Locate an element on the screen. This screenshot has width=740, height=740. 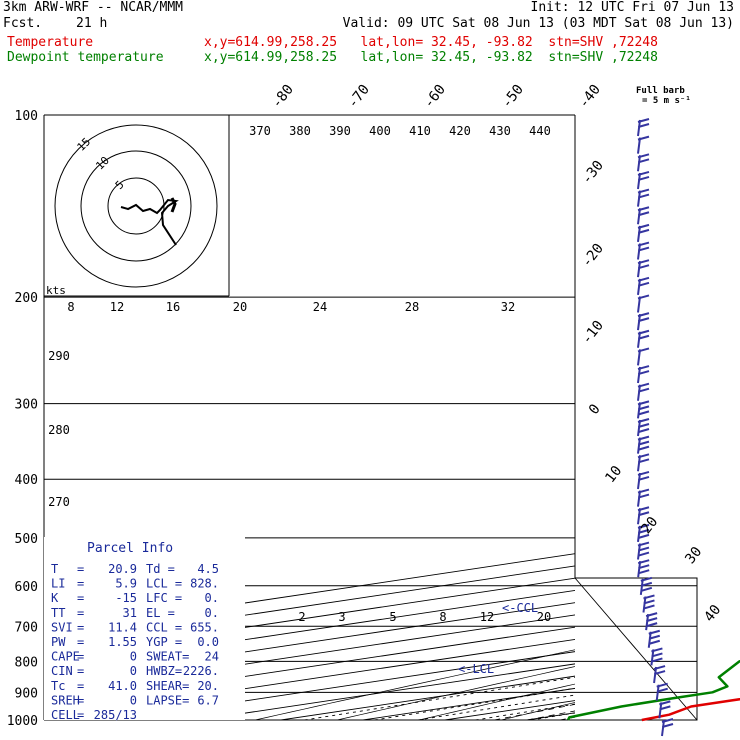
parcel-field: YGP = is located at coordinates (164, 642).